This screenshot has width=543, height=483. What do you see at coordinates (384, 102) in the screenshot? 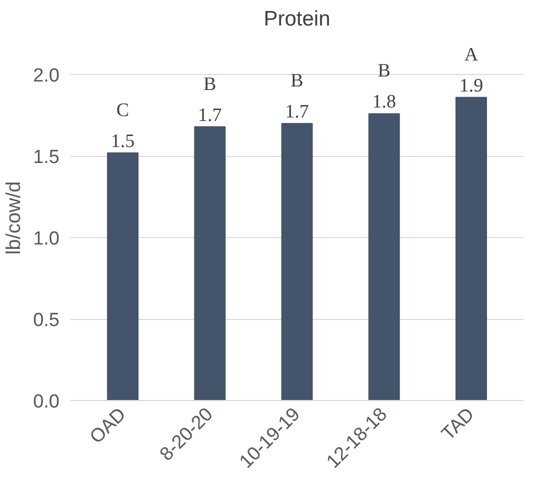
I see `data-label: 1.8` at bounding box center [384, 102].